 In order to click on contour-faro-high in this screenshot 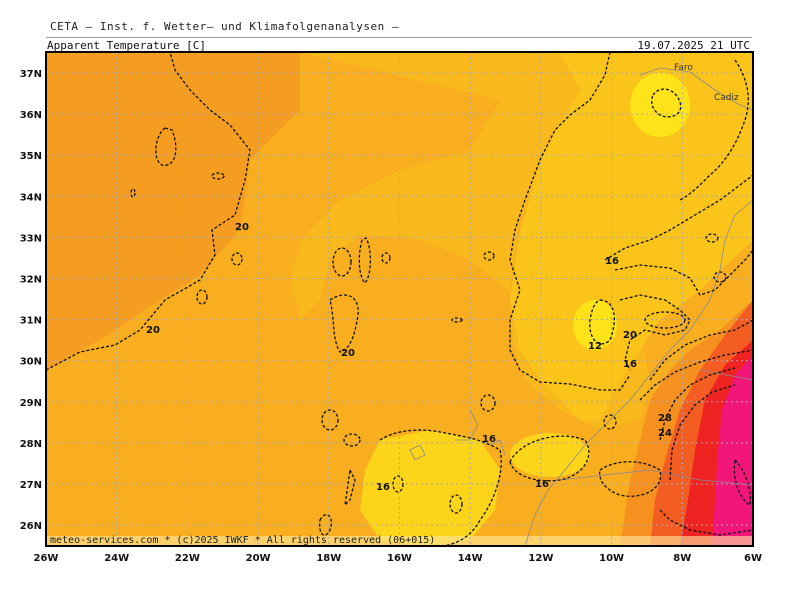, I will do `click(666, 103)`.